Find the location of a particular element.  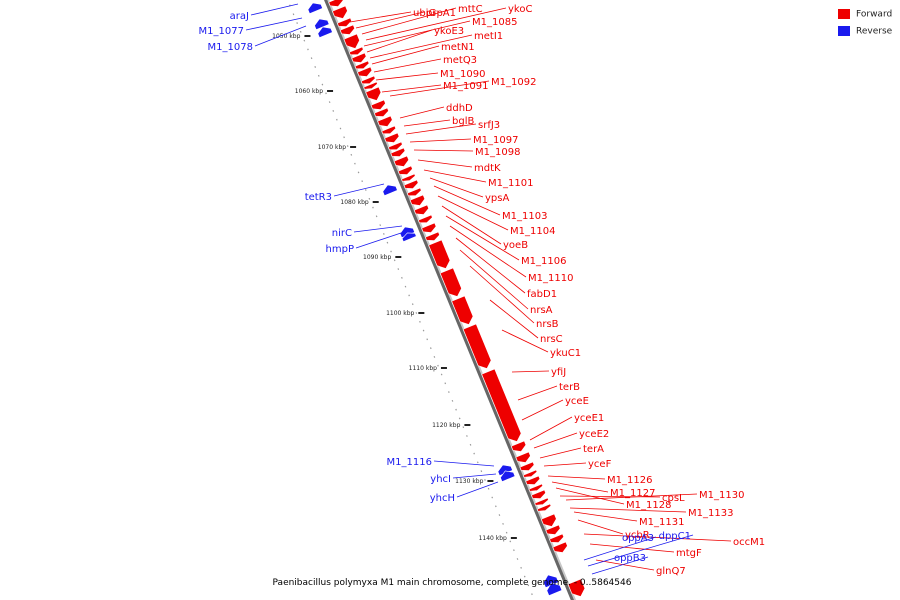

legend-forward: Forward is located at coordinates (865, 14).